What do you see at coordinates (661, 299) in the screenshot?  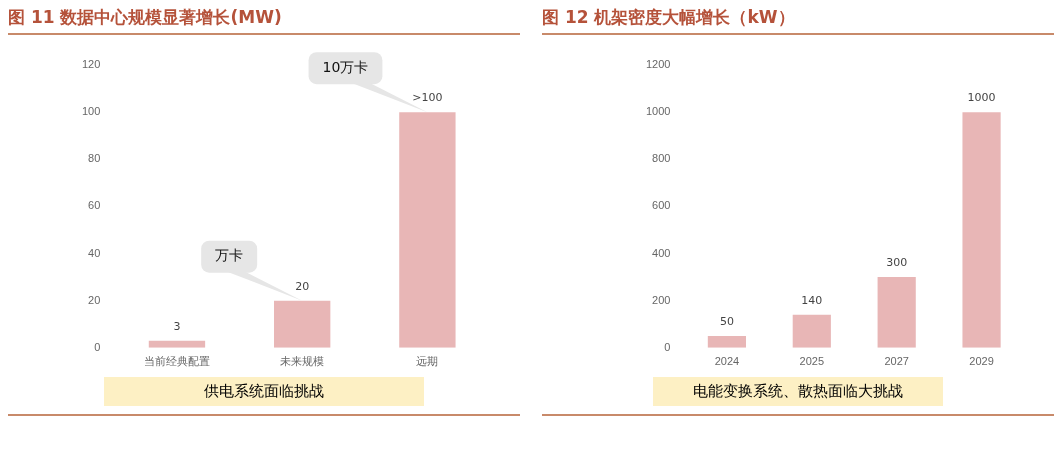 I see `y-tick-label: 200` at bounding box center [661, 299].